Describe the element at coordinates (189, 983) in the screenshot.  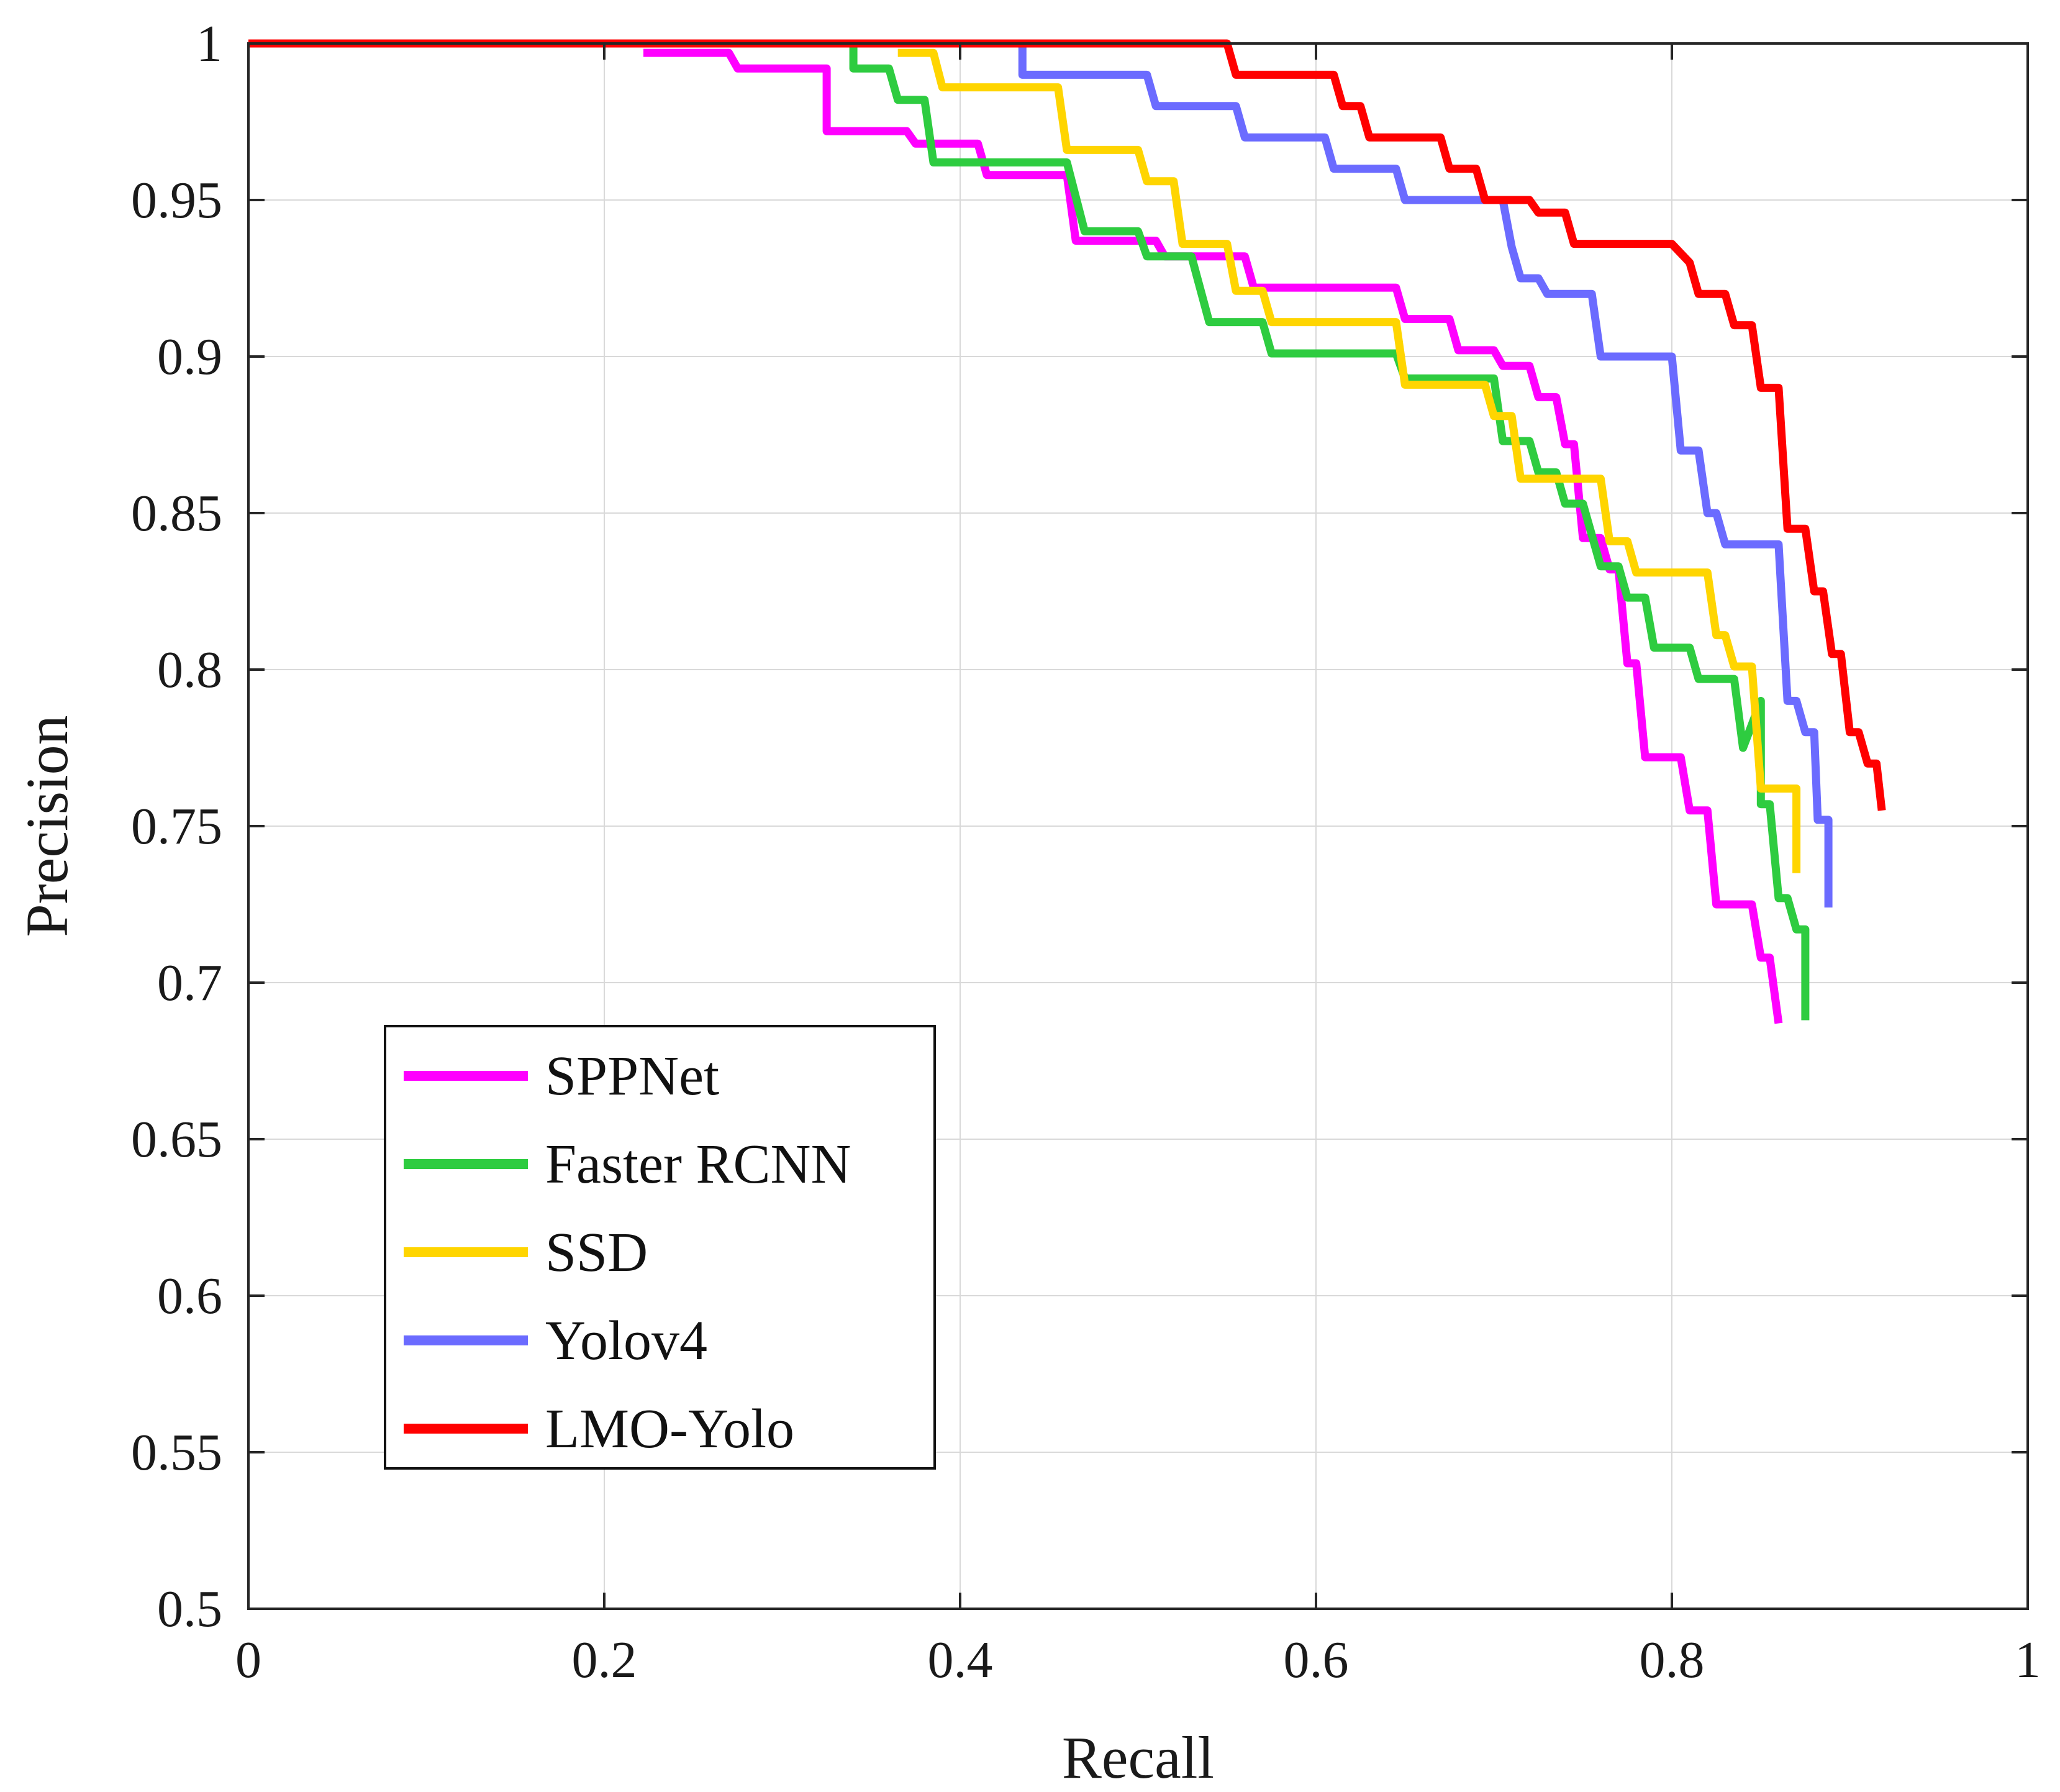
I see `y-tick-label: 0.7` at that location.